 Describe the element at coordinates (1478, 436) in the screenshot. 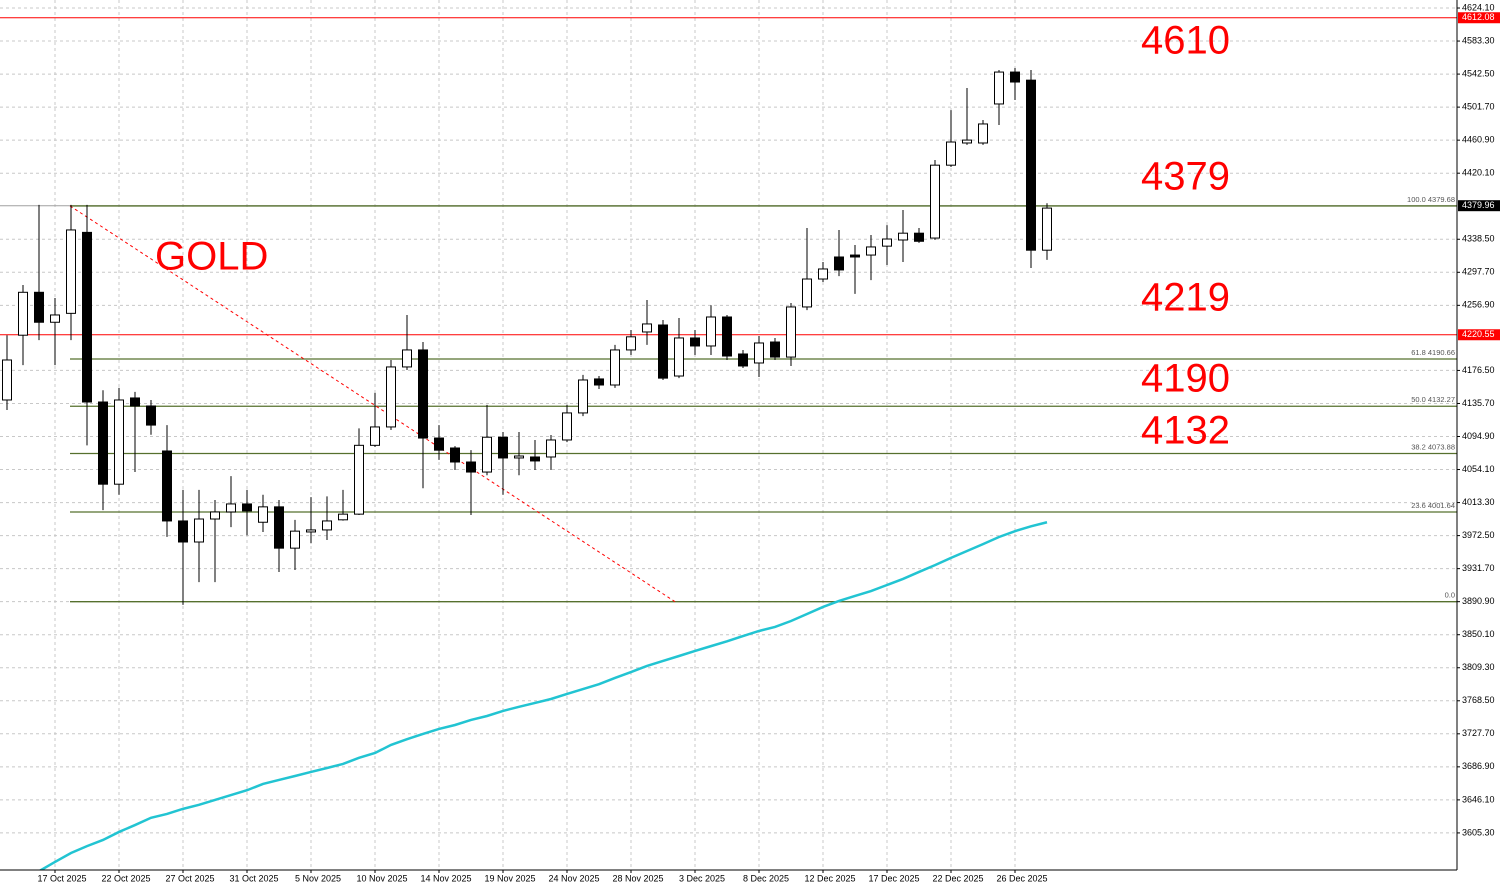

I see `y-tick-label: 4094.90` at that location.